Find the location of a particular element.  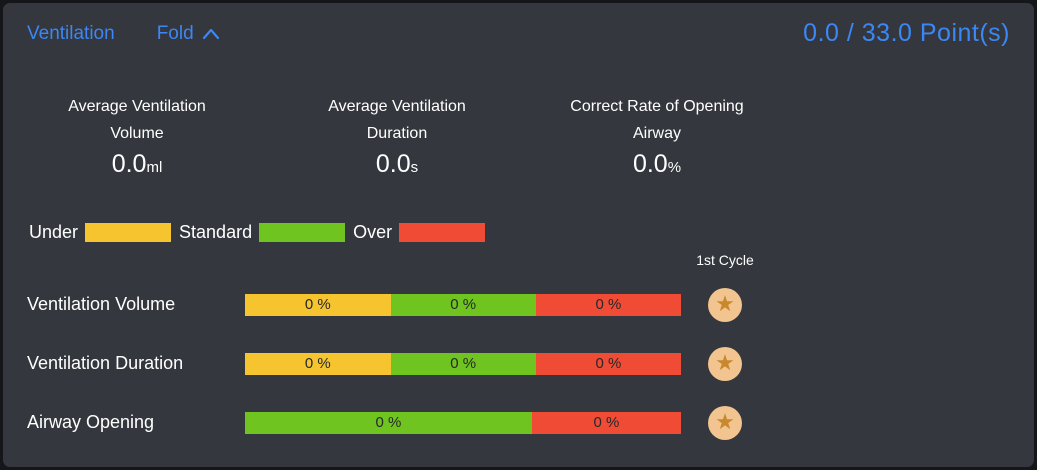

legend-label-under: Under is located at coordinates (54, 232).